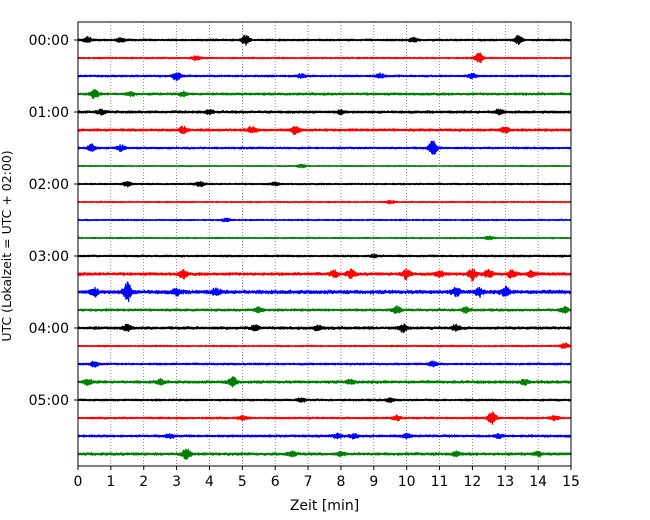 This screenshot has height=520, width=650. What do you see at coordinates (407, 482) in the screenshot?
I see `x-tick-label-10: 10` at bounding box center [407, 482].